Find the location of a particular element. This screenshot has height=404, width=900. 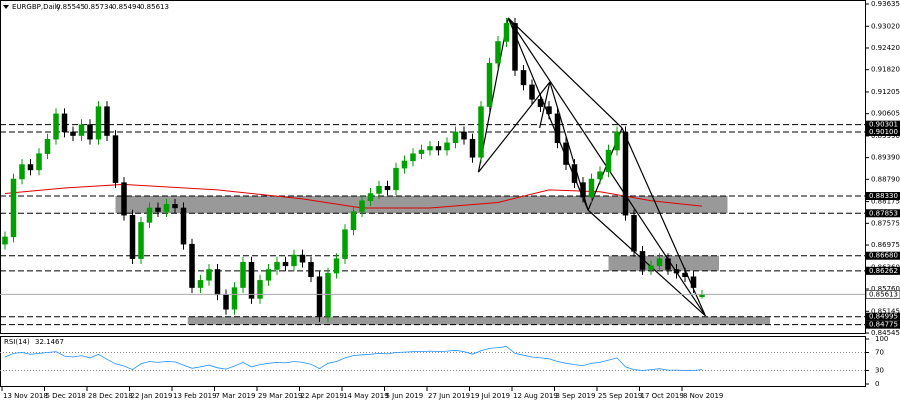

x-tick-label: 5 Jun 2019 is located at coordinates (405, 396).